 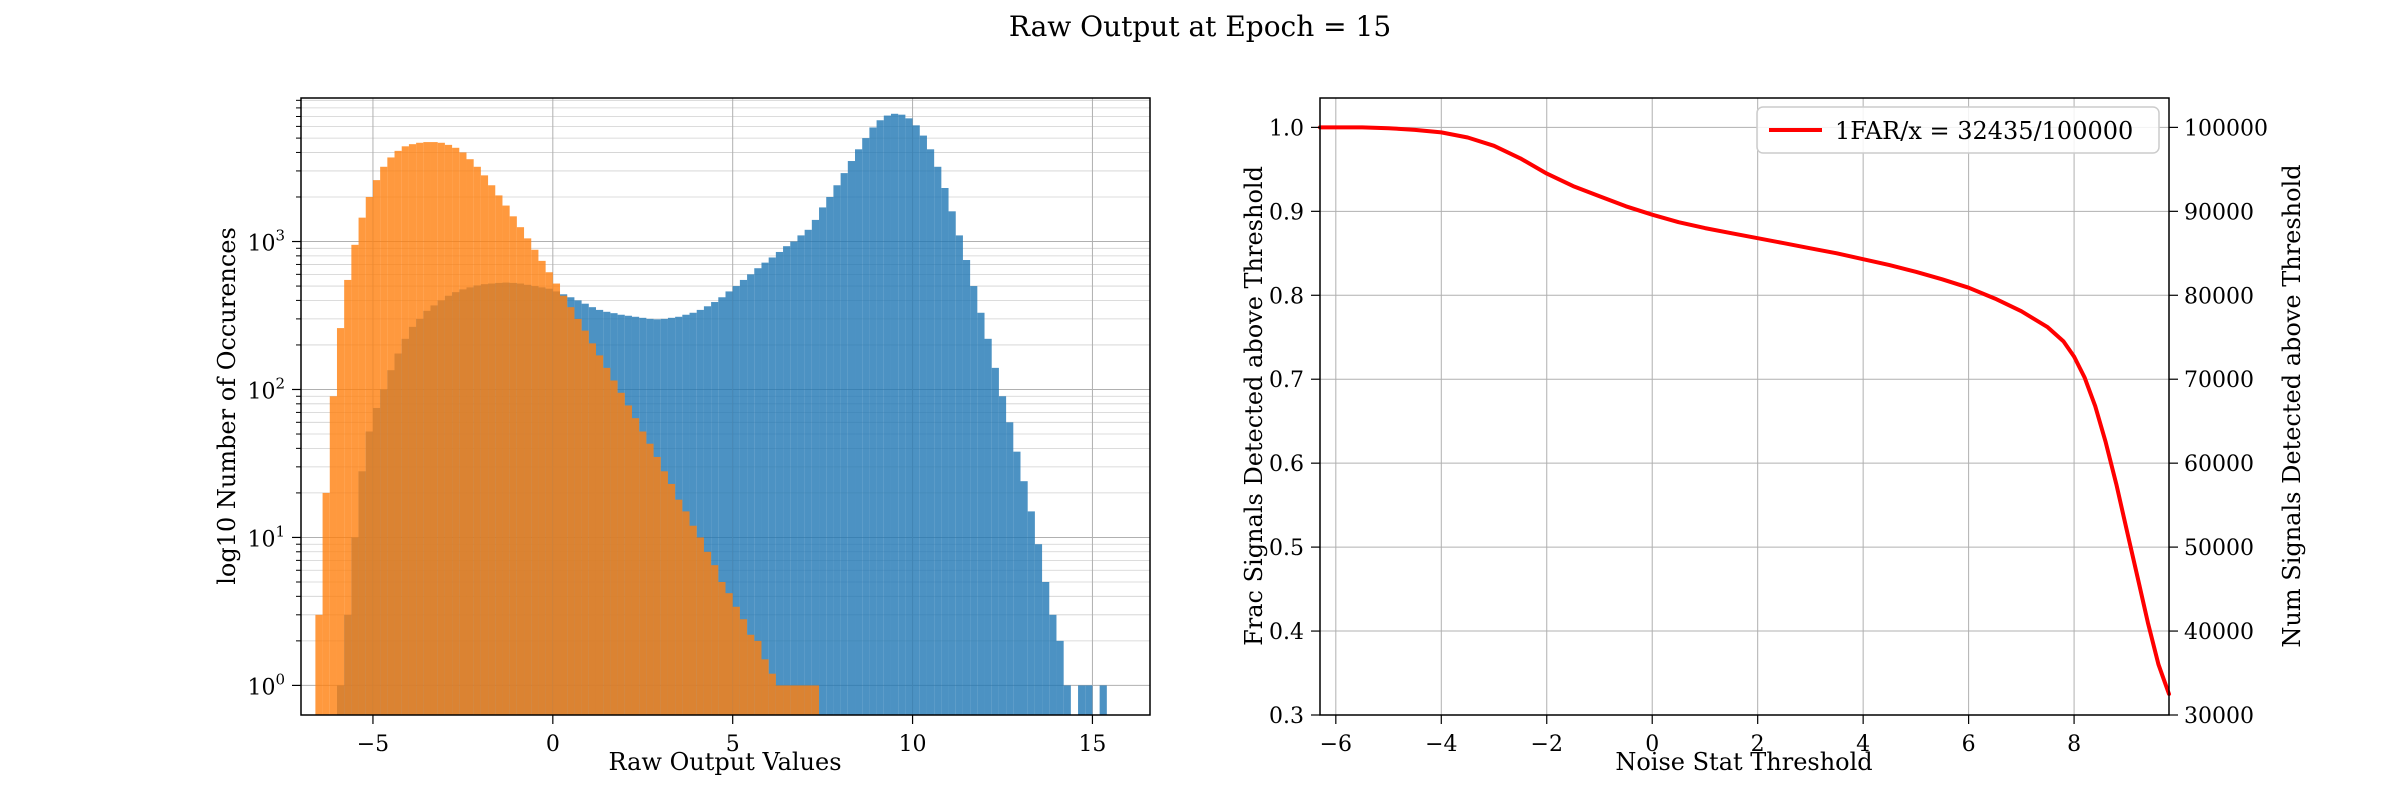 What do you see at coordinates (913, 744) in the screenshot?
I see `histogram-x-tick-label: 10` at bounding box center [913, 744].